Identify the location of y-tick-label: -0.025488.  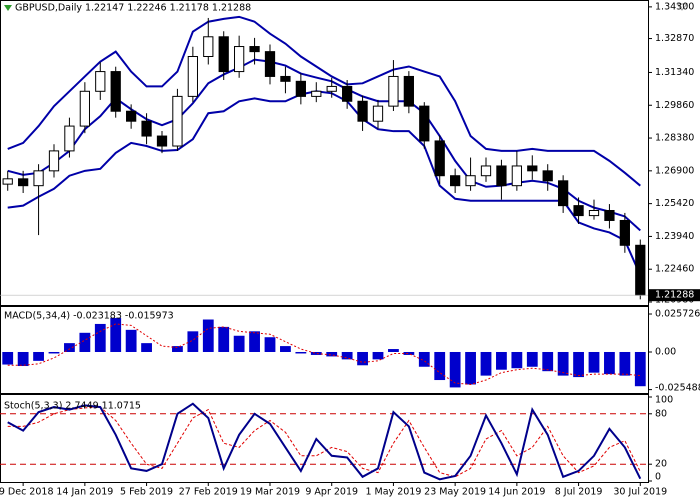
(677, 388).